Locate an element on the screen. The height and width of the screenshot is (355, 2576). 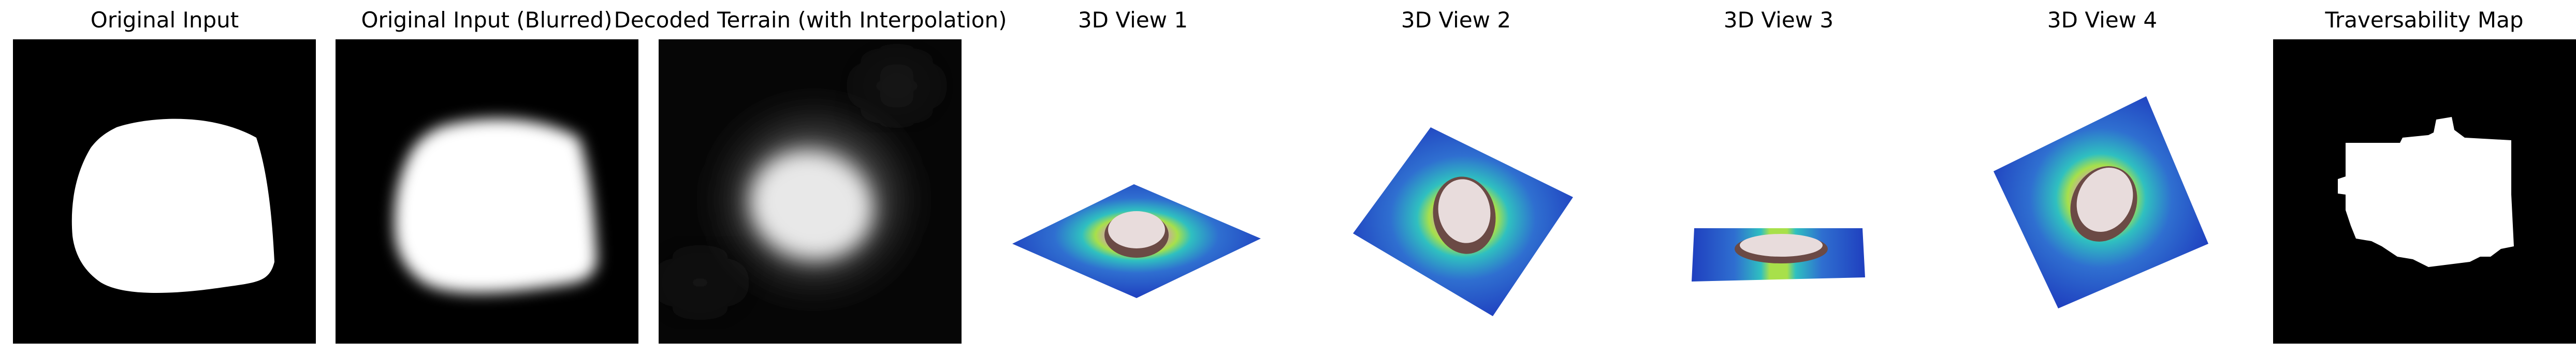
original-input-image is located at coordinates (165, 192).